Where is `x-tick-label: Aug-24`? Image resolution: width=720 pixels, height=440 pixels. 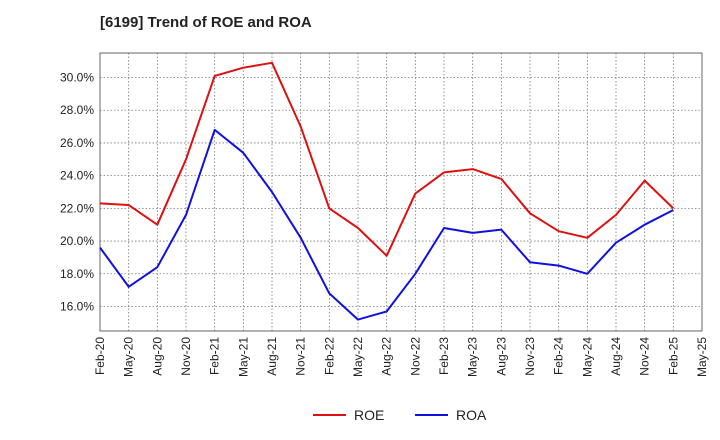 x-tick-label: Aug-24 is located at coordinates (616, 356).